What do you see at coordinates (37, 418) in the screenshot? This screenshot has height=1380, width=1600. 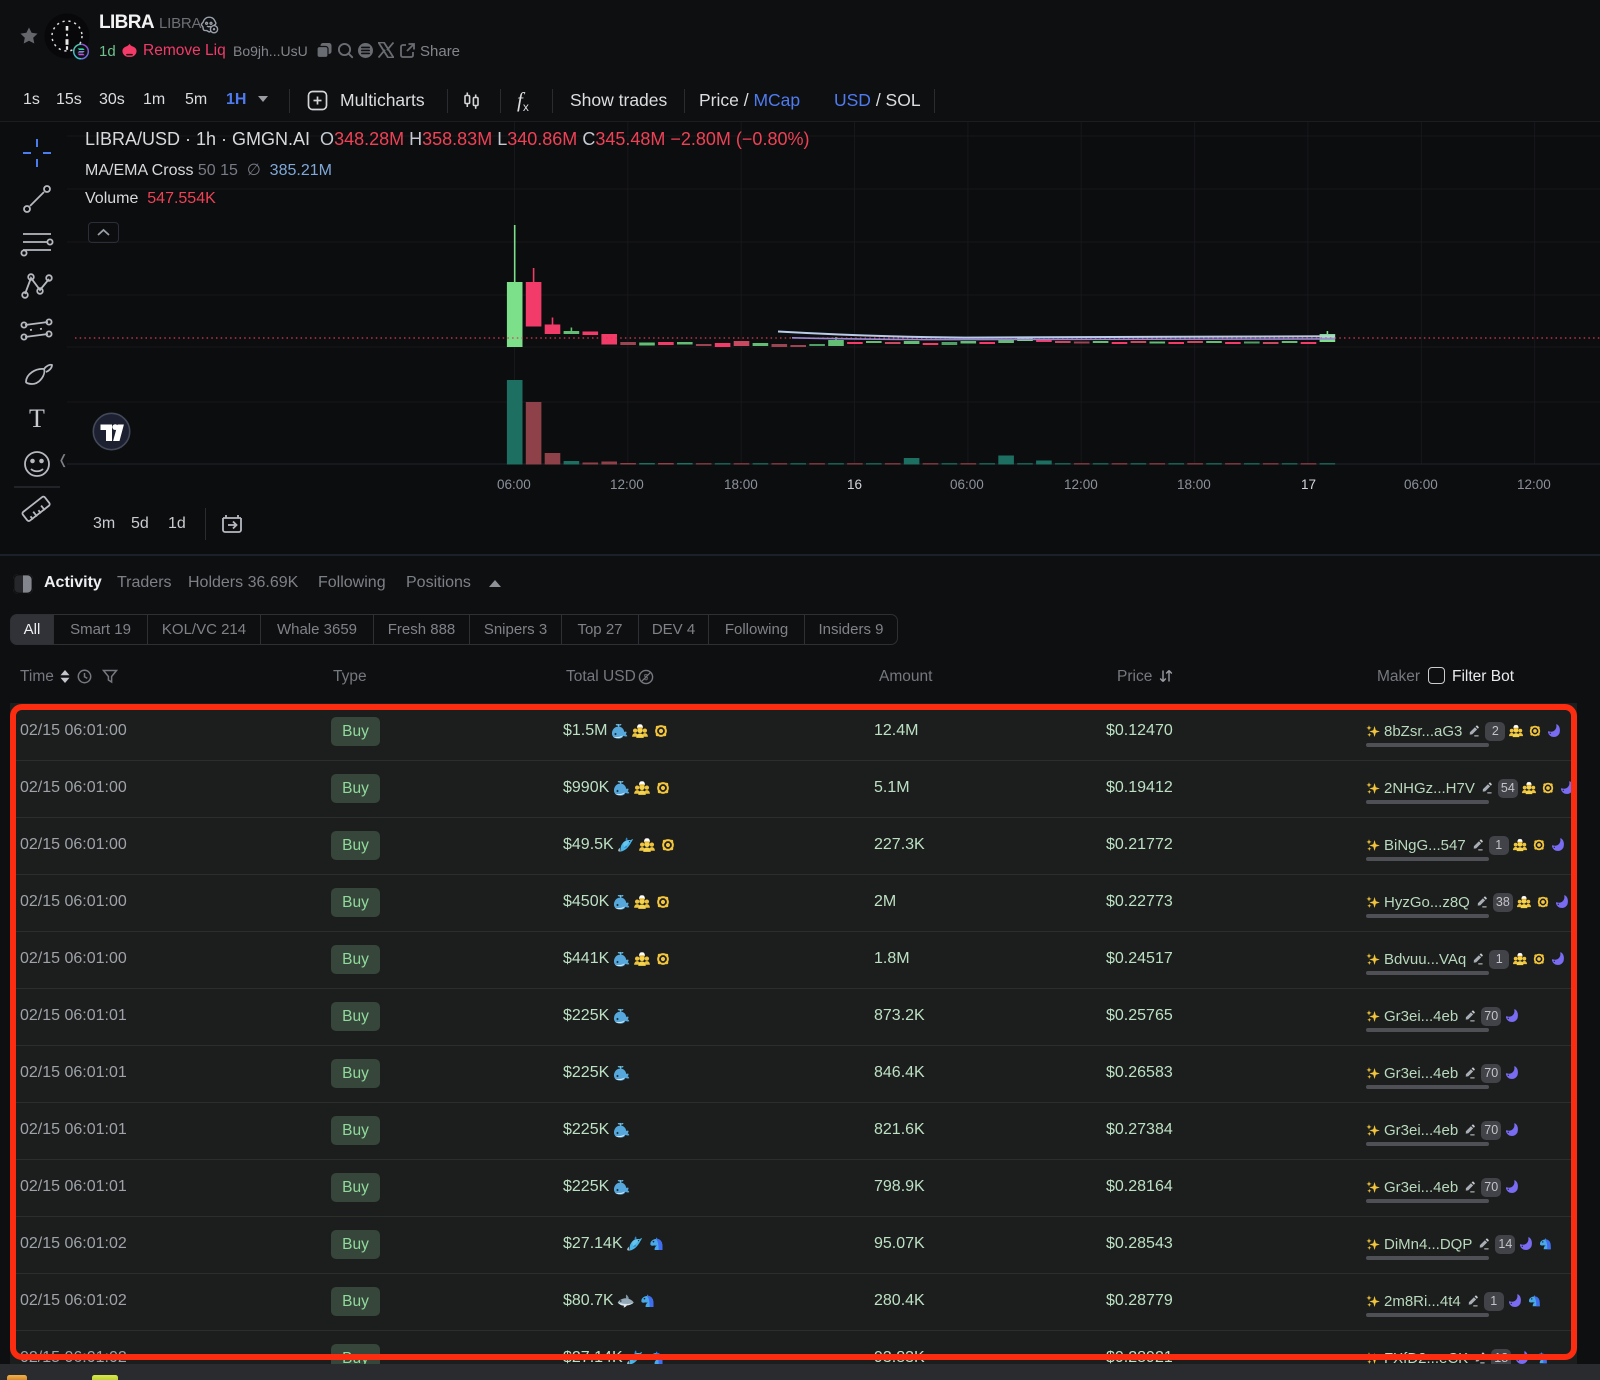 I see `svg-text: T` at bounding box center [37, 418].